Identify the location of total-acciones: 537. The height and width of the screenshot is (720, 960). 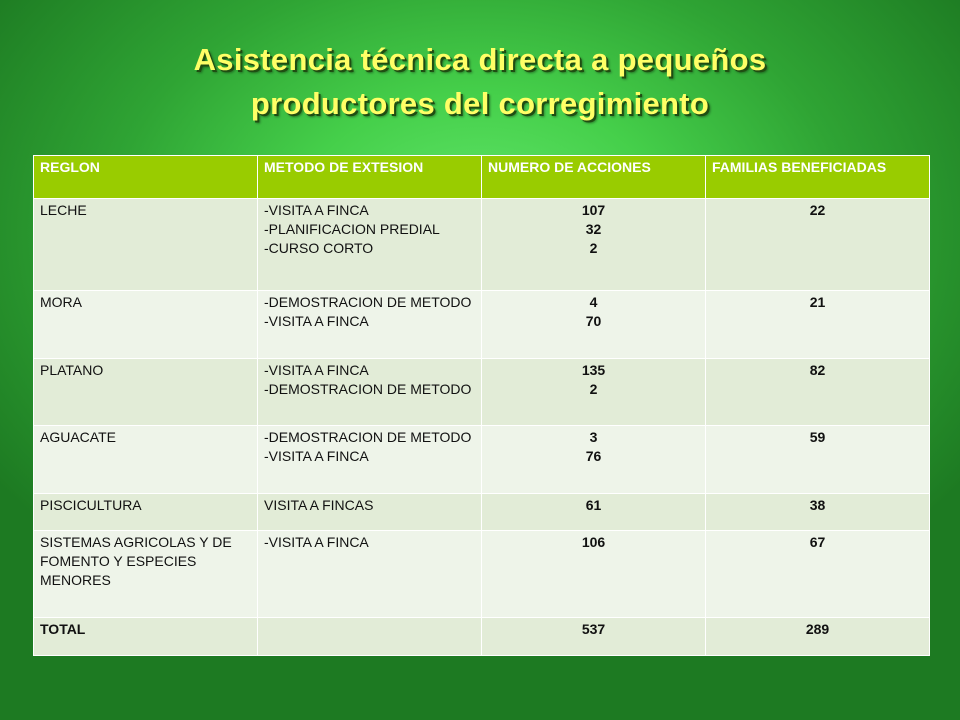
(593, 636).